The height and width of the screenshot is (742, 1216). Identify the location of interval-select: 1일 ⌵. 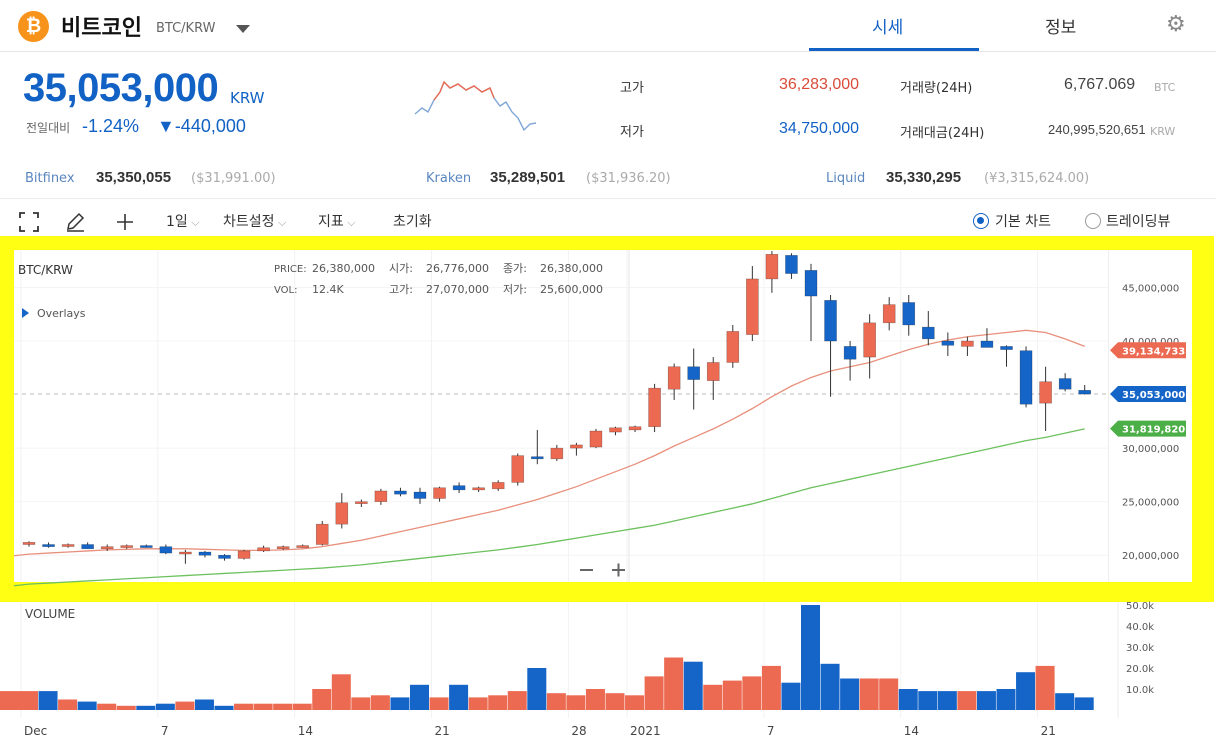
(183, 221).